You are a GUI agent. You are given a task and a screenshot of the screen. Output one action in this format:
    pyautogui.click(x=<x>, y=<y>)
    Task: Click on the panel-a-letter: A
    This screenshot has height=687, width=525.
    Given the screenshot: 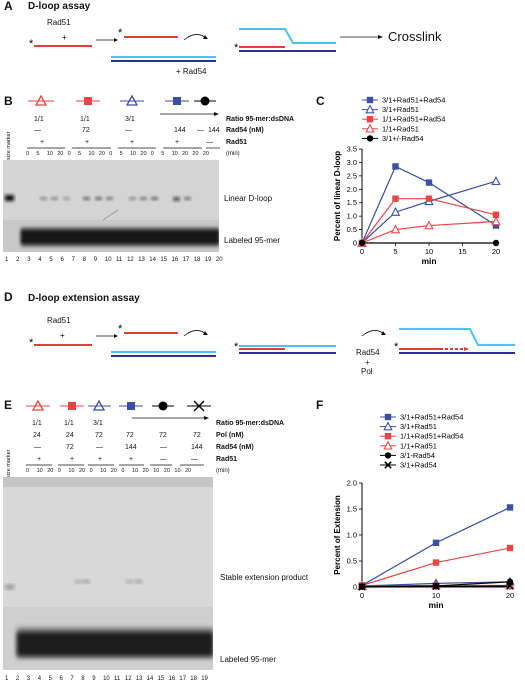 What is the action you would take?
    pyautogui.click(x=8, y=6)
    